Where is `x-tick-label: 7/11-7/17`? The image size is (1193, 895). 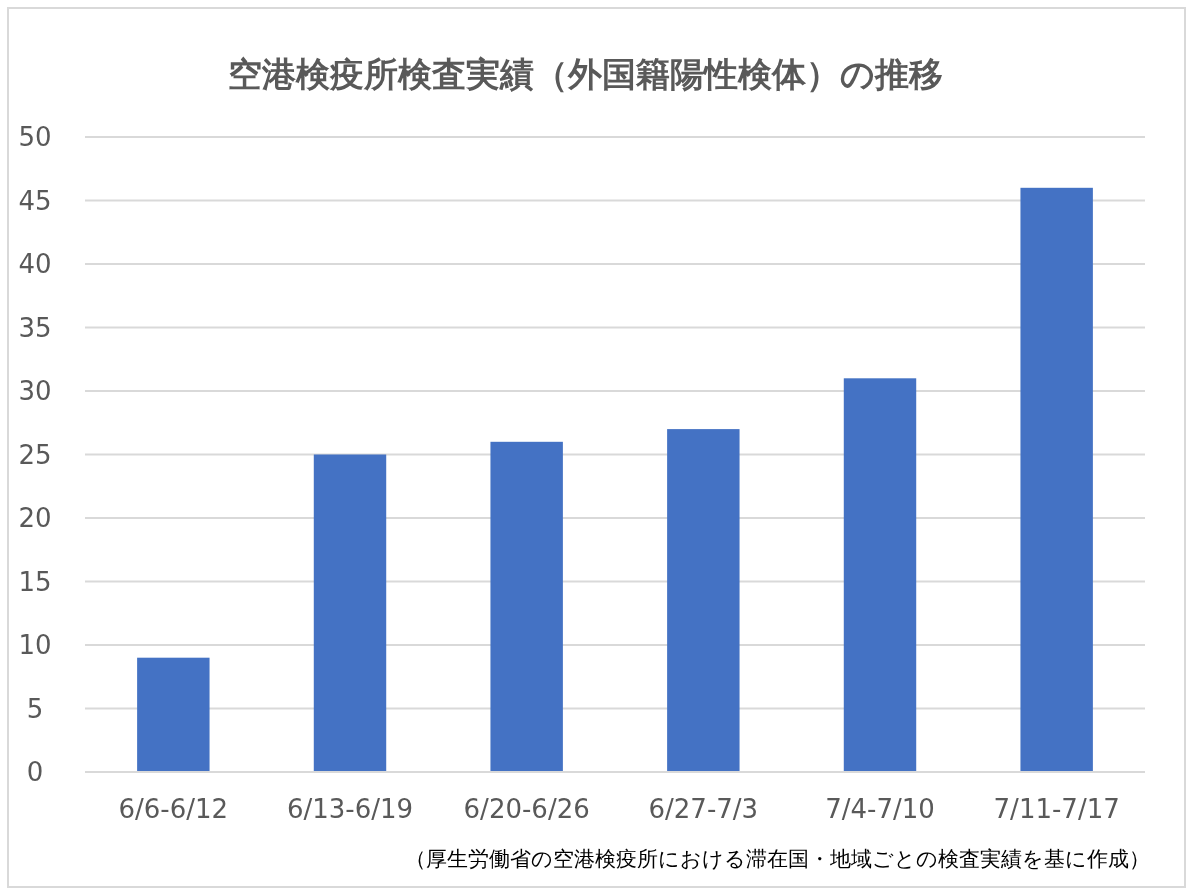
x-tick-label: 7/11-7/17 is located at coordinates (1056, 809).